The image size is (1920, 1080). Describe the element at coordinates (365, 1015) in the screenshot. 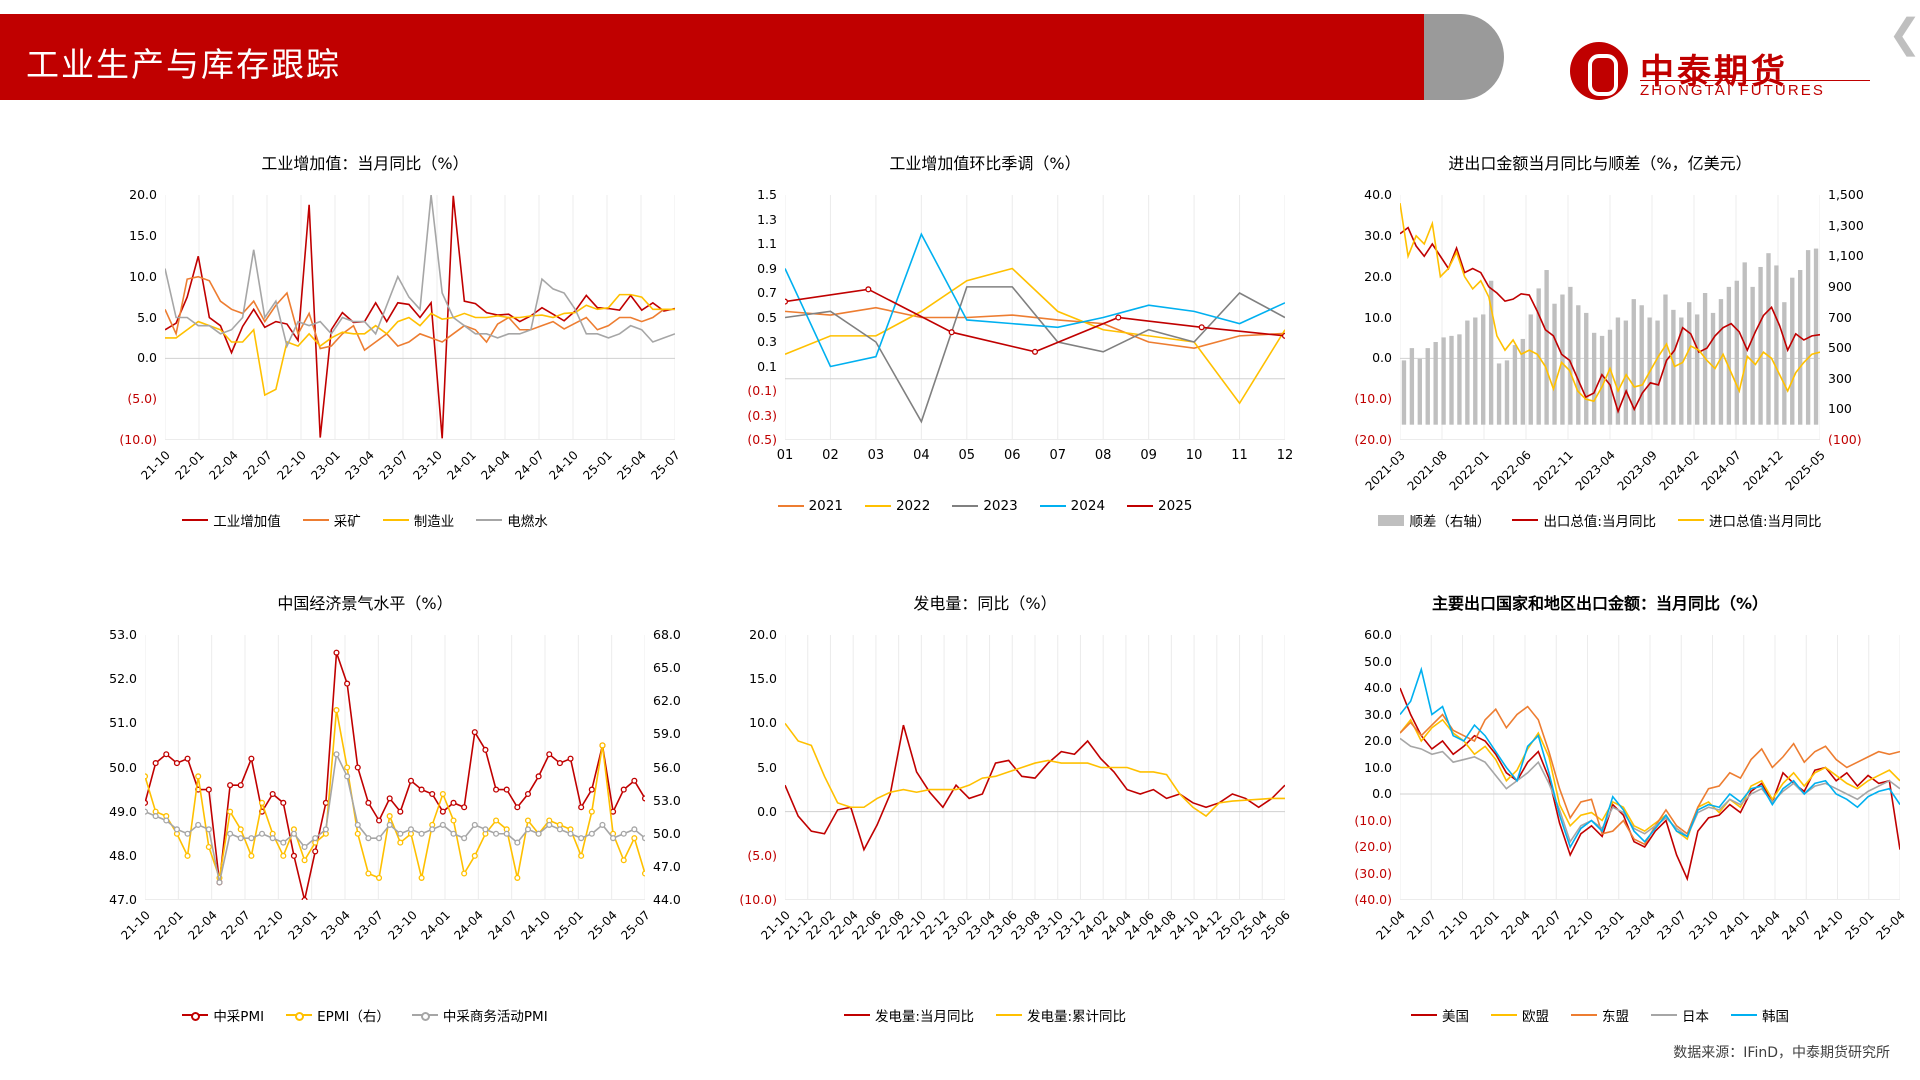

I see `chart-legend-pmi: 中采PMI EPMI（右） 中采商务活动PMI` at that location.